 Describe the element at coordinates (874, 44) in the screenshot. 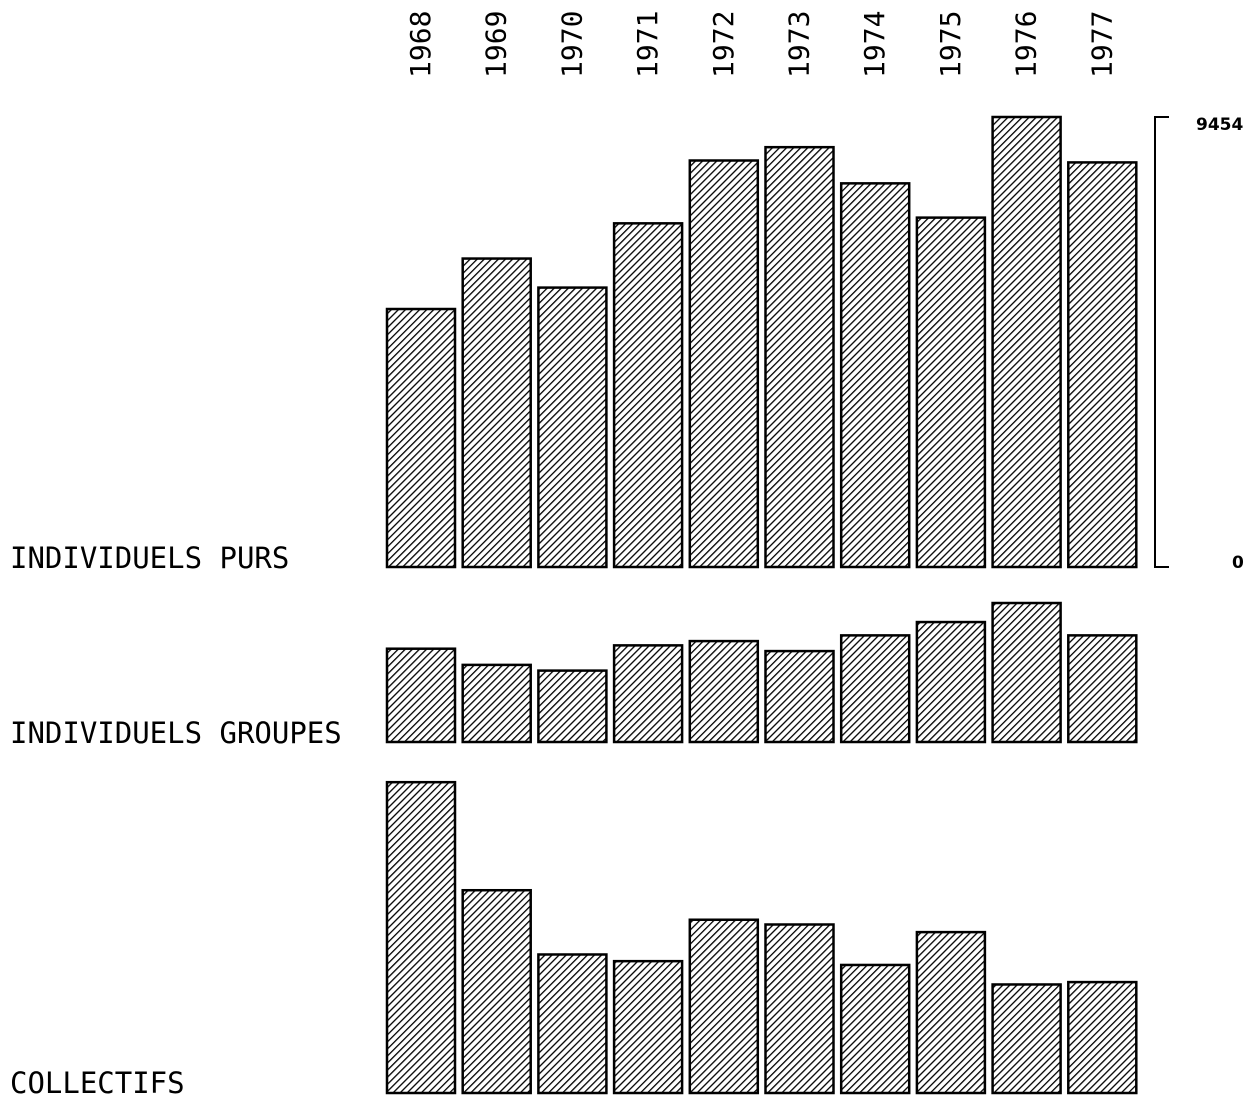

I see `year-label-1974: 1974` at that location.